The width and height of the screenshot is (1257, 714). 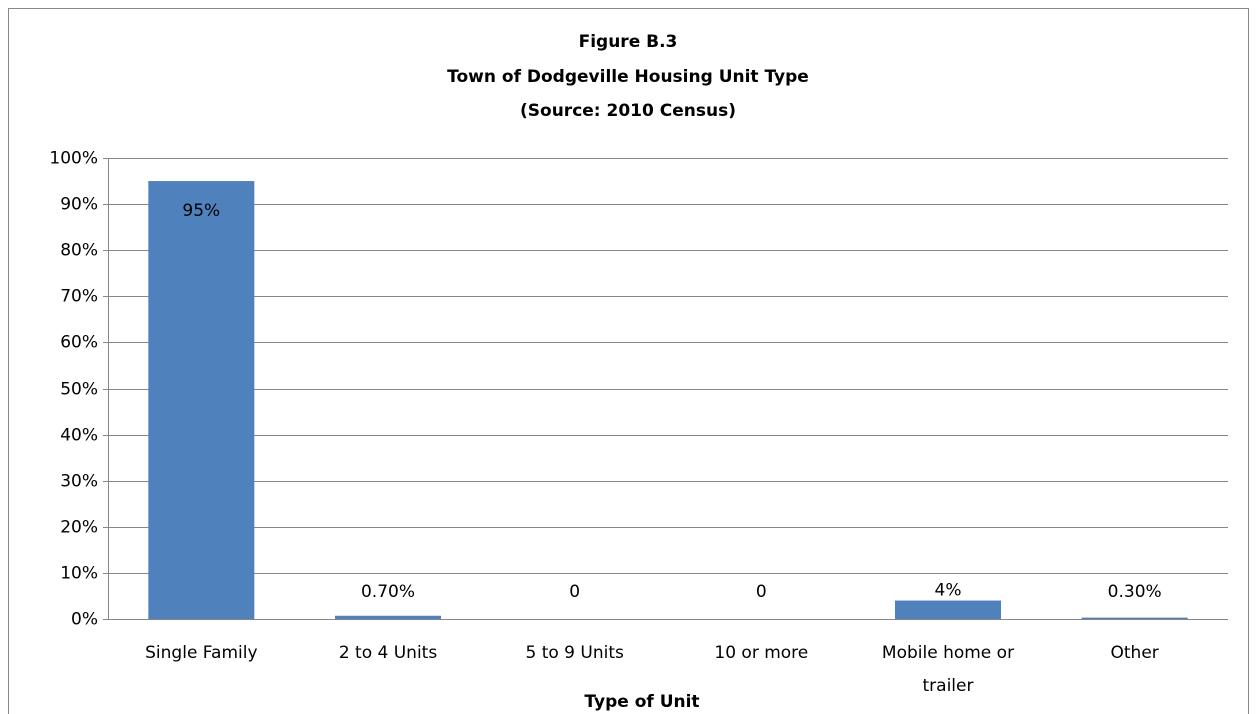 What do you see at coordinates (73, 159) in the screenshot?
I see `y-tick-label: 100%` at bounding box center [73, 159].